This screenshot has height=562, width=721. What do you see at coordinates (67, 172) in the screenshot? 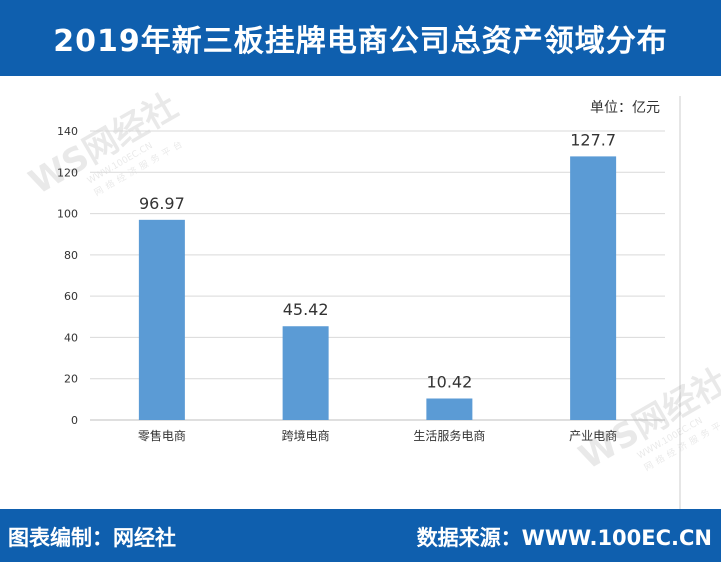
I see `y-tick-label: 120` at bounding box center [67, 172].